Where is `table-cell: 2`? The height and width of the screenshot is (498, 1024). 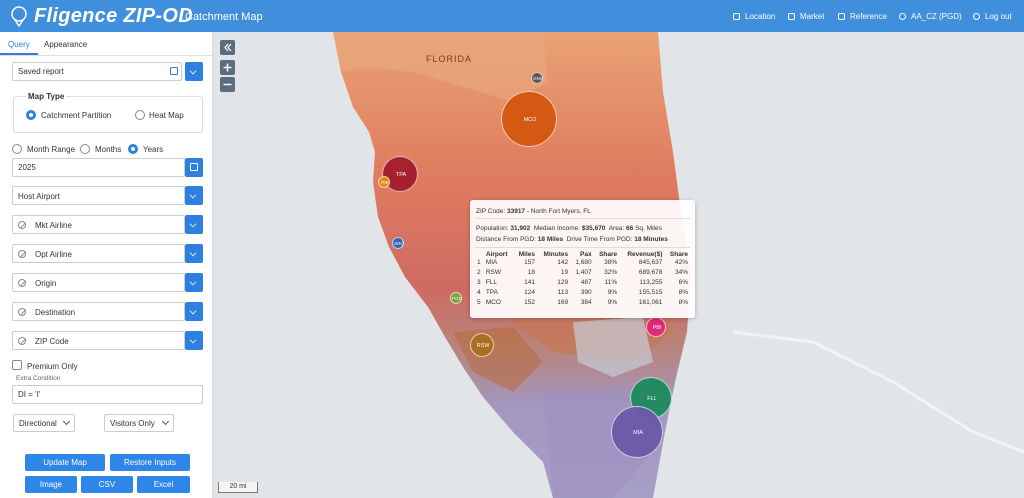 table-cell: 2 is located at coordinates (479, 272).